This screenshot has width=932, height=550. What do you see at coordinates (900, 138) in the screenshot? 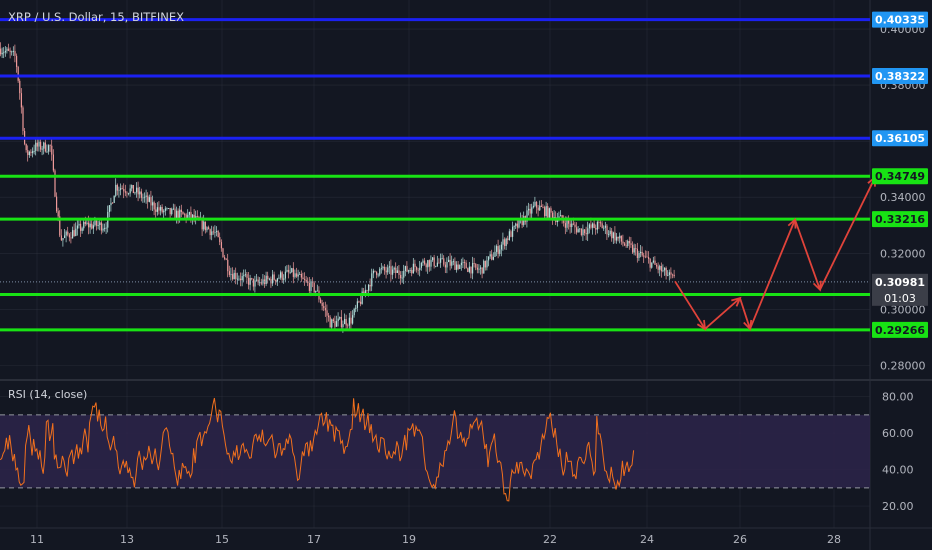
I see `blue-level-tag-bg` at bounding box center [900, 138].